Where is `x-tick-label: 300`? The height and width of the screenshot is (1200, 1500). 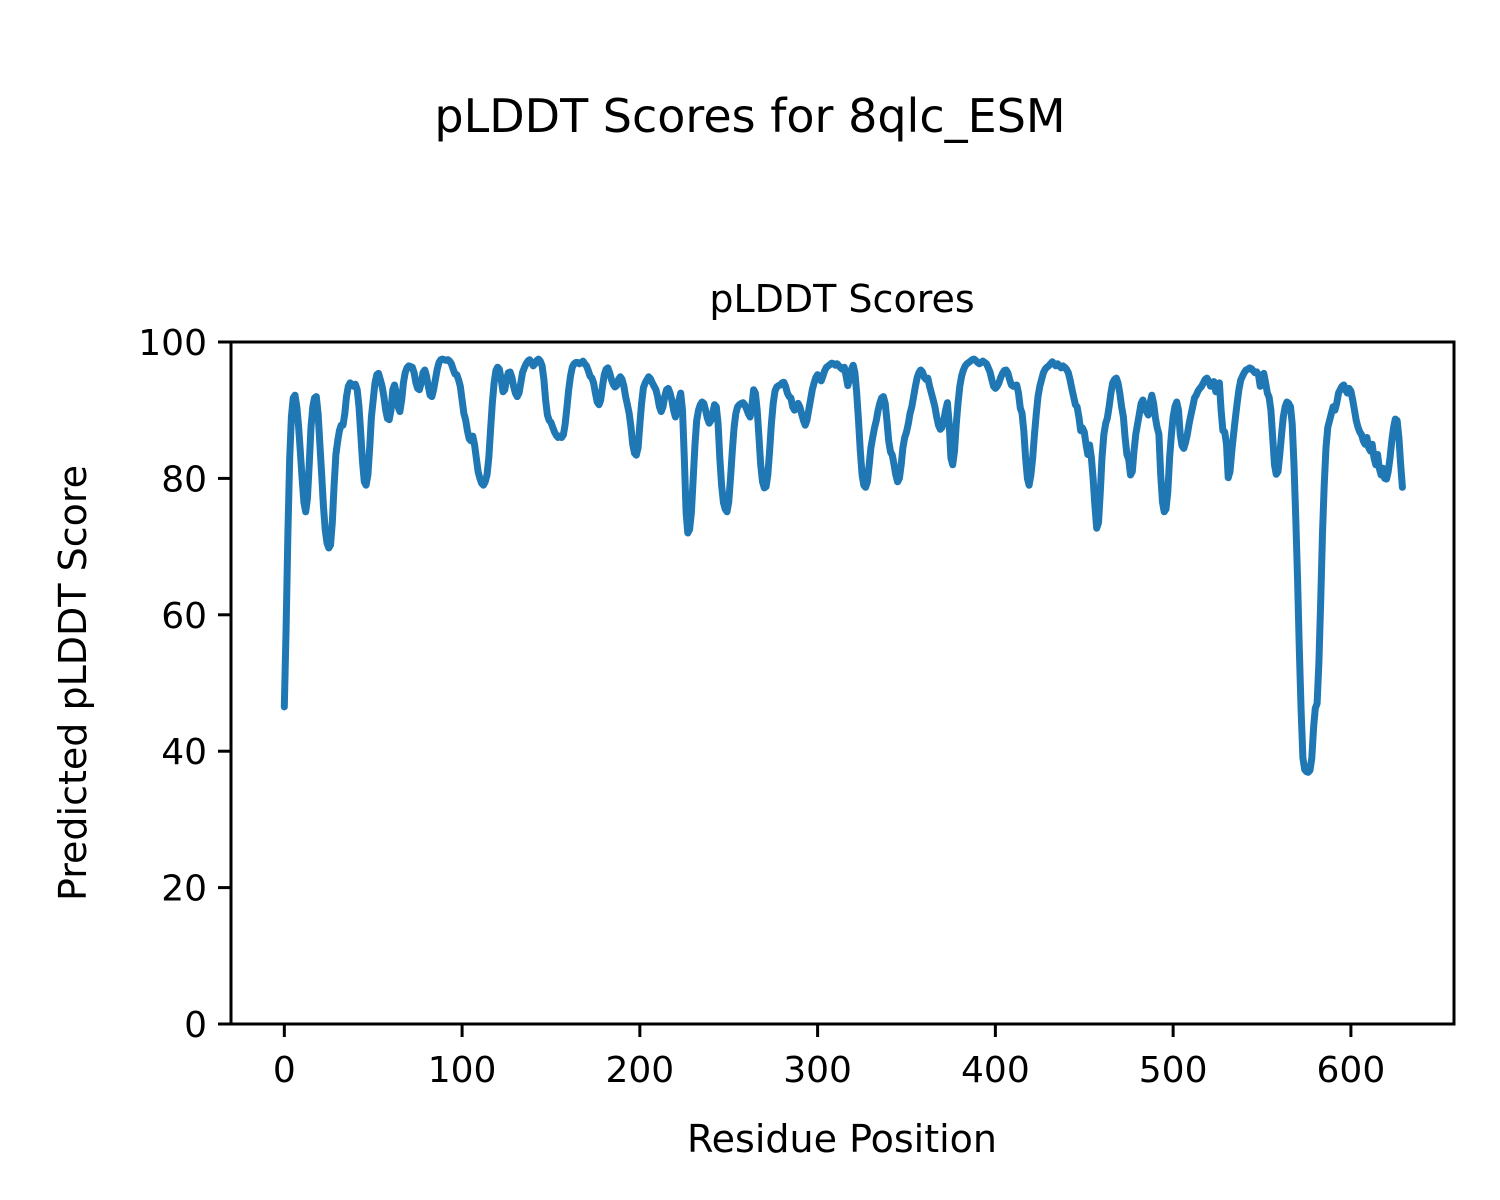 x-tick-label: 300 is located at coordinates (817, 1070).